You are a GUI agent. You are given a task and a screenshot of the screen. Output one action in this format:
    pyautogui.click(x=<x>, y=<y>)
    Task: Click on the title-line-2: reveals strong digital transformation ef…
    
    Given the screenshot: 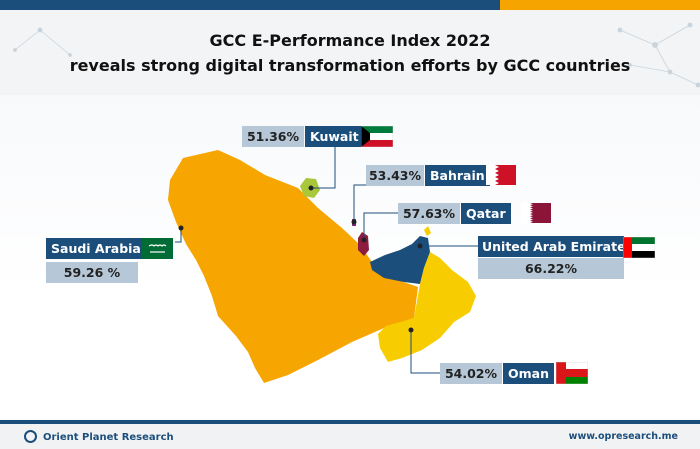 What is the action you would take?
    pyautogui.click(x=350, y=65)
    